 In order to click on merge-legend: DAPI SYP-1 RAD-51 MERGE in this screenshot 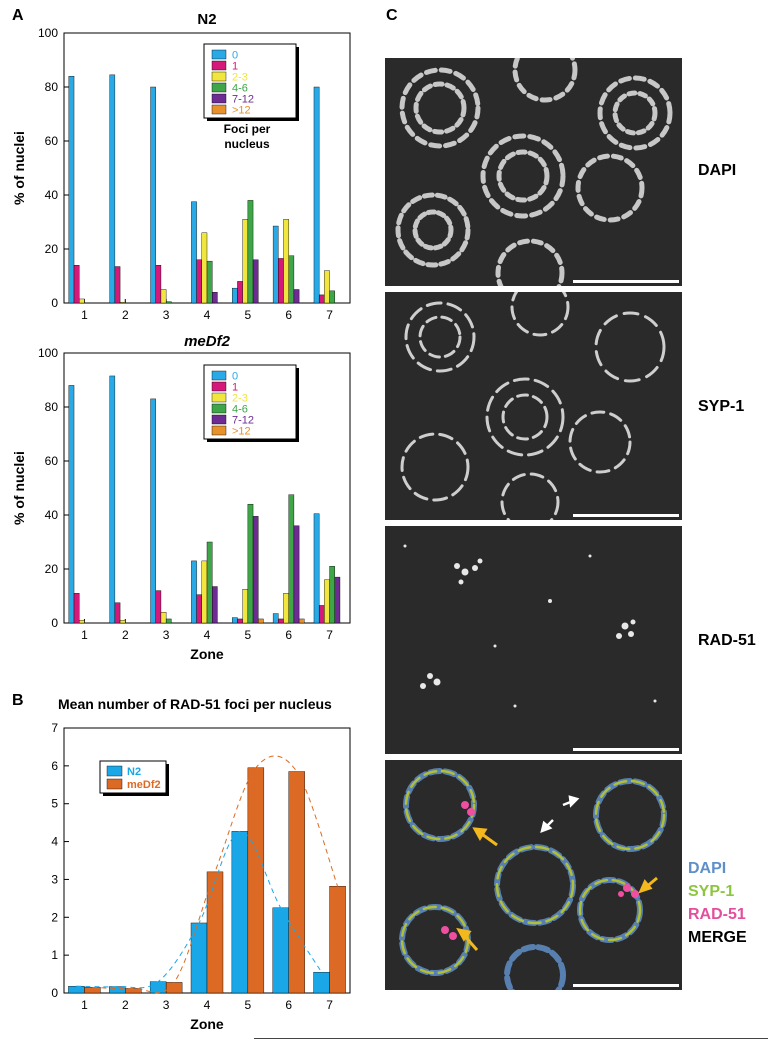, I will do `click(717, 903)`.